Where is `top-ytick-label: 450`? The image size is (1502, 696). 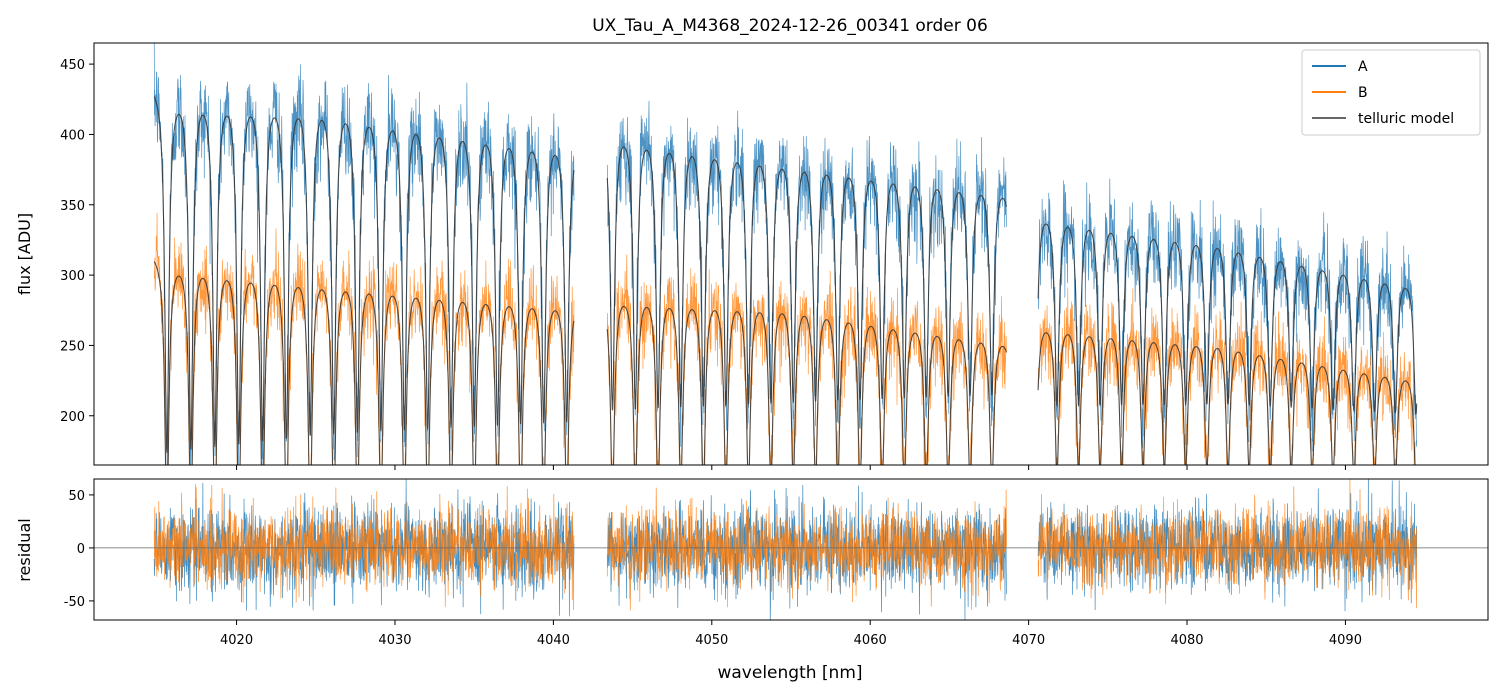
top-ytick-label: 450 is located at coordinates (72, 65).